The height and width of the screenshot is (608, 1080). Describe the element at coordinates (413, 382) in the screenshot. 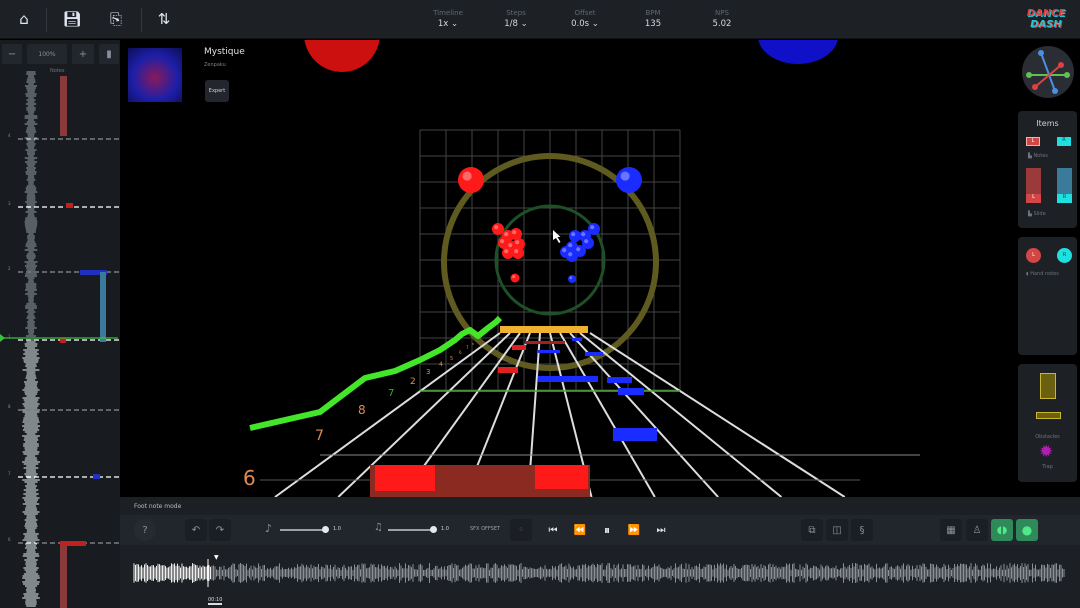

I see `beat-number: 2` at that location.